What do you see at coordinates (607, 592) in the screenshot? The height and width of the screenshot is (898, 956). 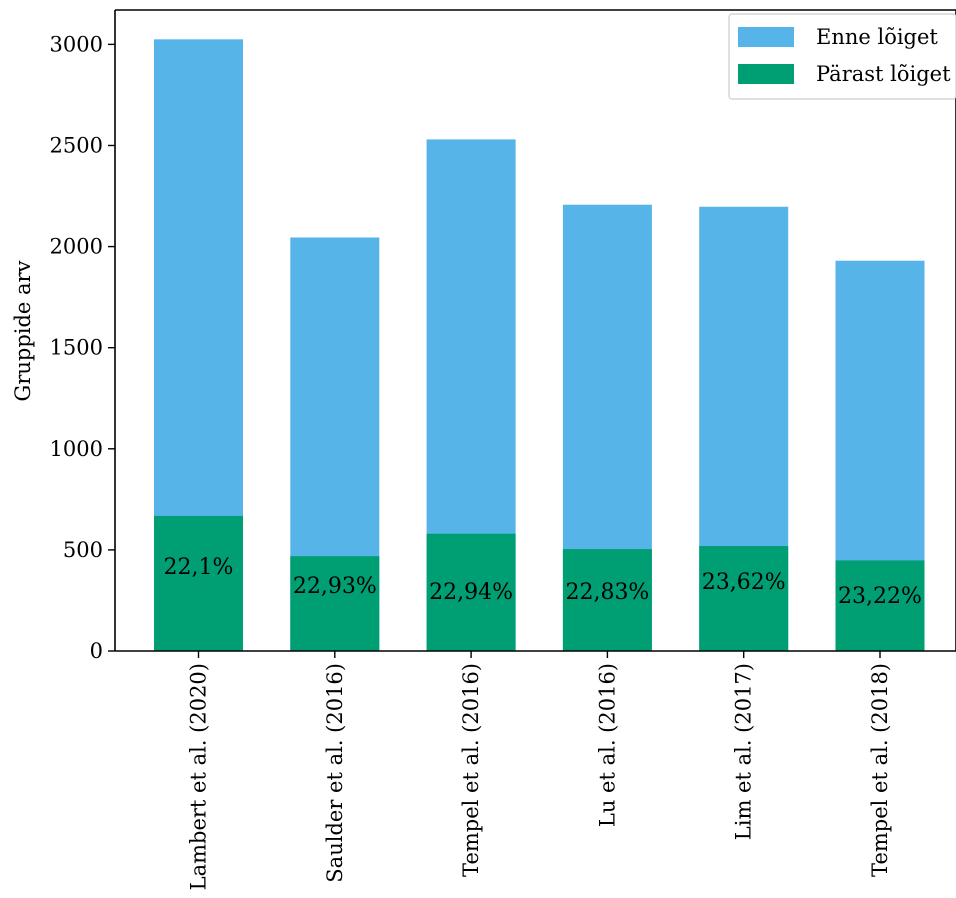 I see `percent-label-3: 22,83%` at bounding box center [607, 592].